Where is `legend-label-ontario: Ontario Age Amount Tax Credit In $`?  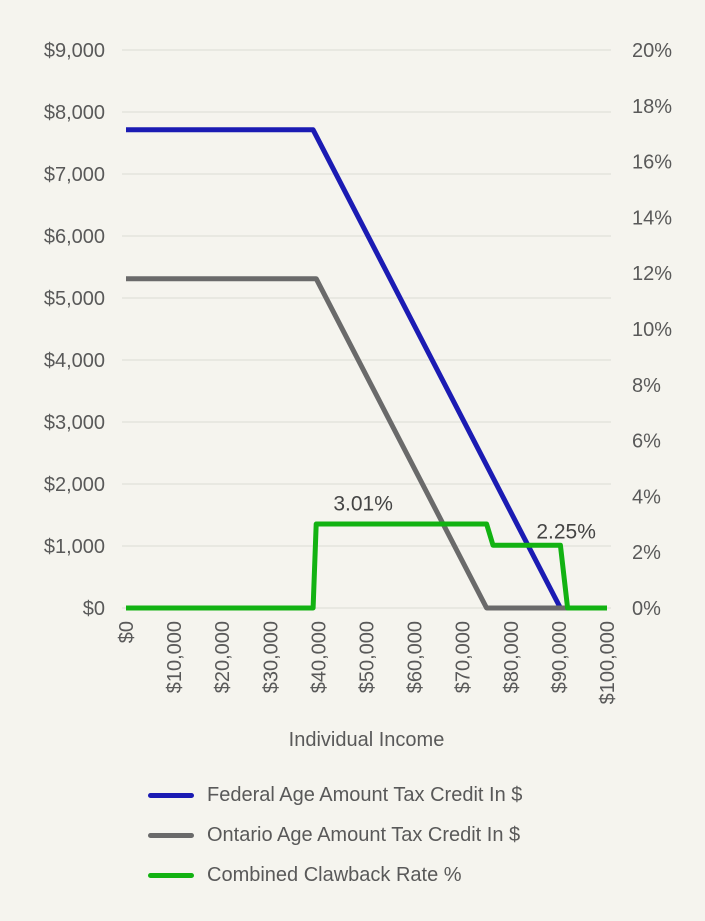
legend-label-ontario: Ontario Age Amount Tax Credit In $ is located at coordinates (364, 835).